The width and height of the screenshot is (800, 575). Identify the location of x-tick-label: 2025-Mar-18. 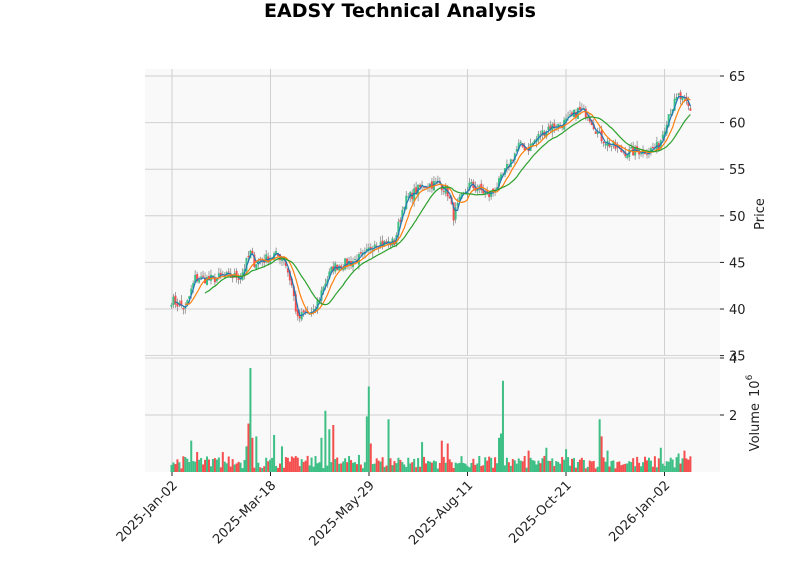
(244, 512).